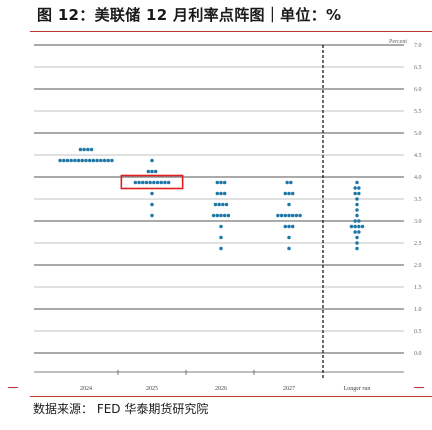 The image size is (432, 430). I want to click on y-tick-label: 0.0, so click(418, 354).